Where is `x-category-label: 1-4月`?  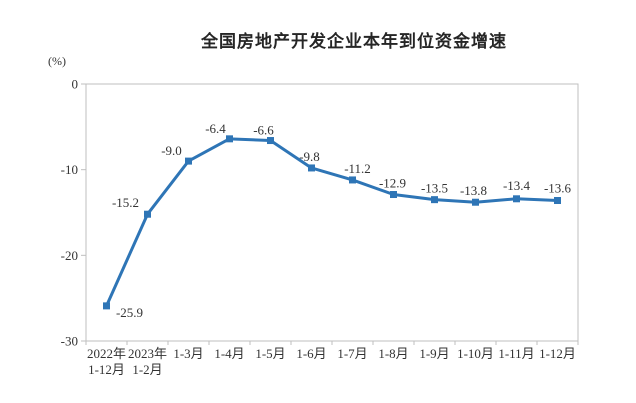
x-category-label: 1-4月 is located at coordinates (229, 353).